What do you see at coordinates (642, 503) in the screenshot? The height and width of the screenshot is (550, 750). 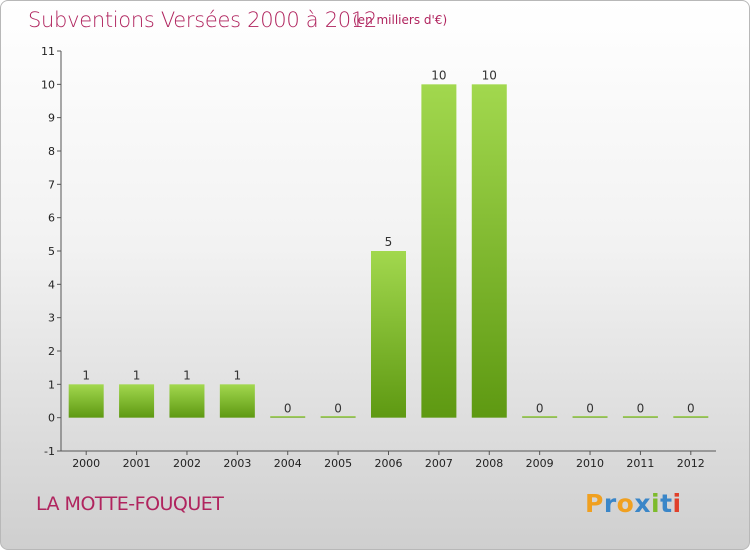 I see `logo-letter: x` at bounding box center [642, 503].